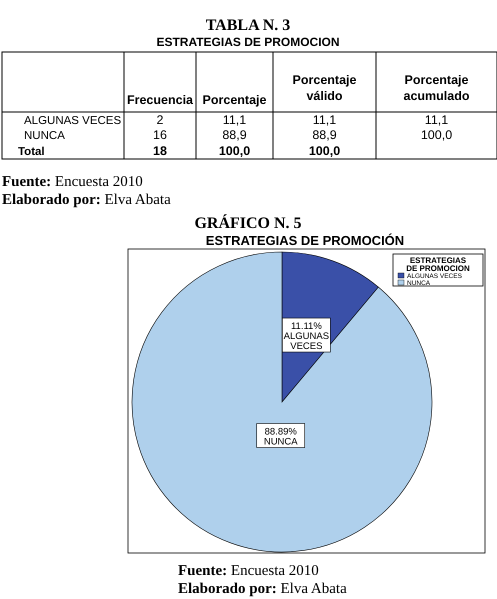 The width and height of the screenshot is (497, 599). Describe the element at coordinates (305, 240) in the screenshot. I see `chart-subtitle: ESTRATEGIAS DE PROMOCIÓN` at that location.